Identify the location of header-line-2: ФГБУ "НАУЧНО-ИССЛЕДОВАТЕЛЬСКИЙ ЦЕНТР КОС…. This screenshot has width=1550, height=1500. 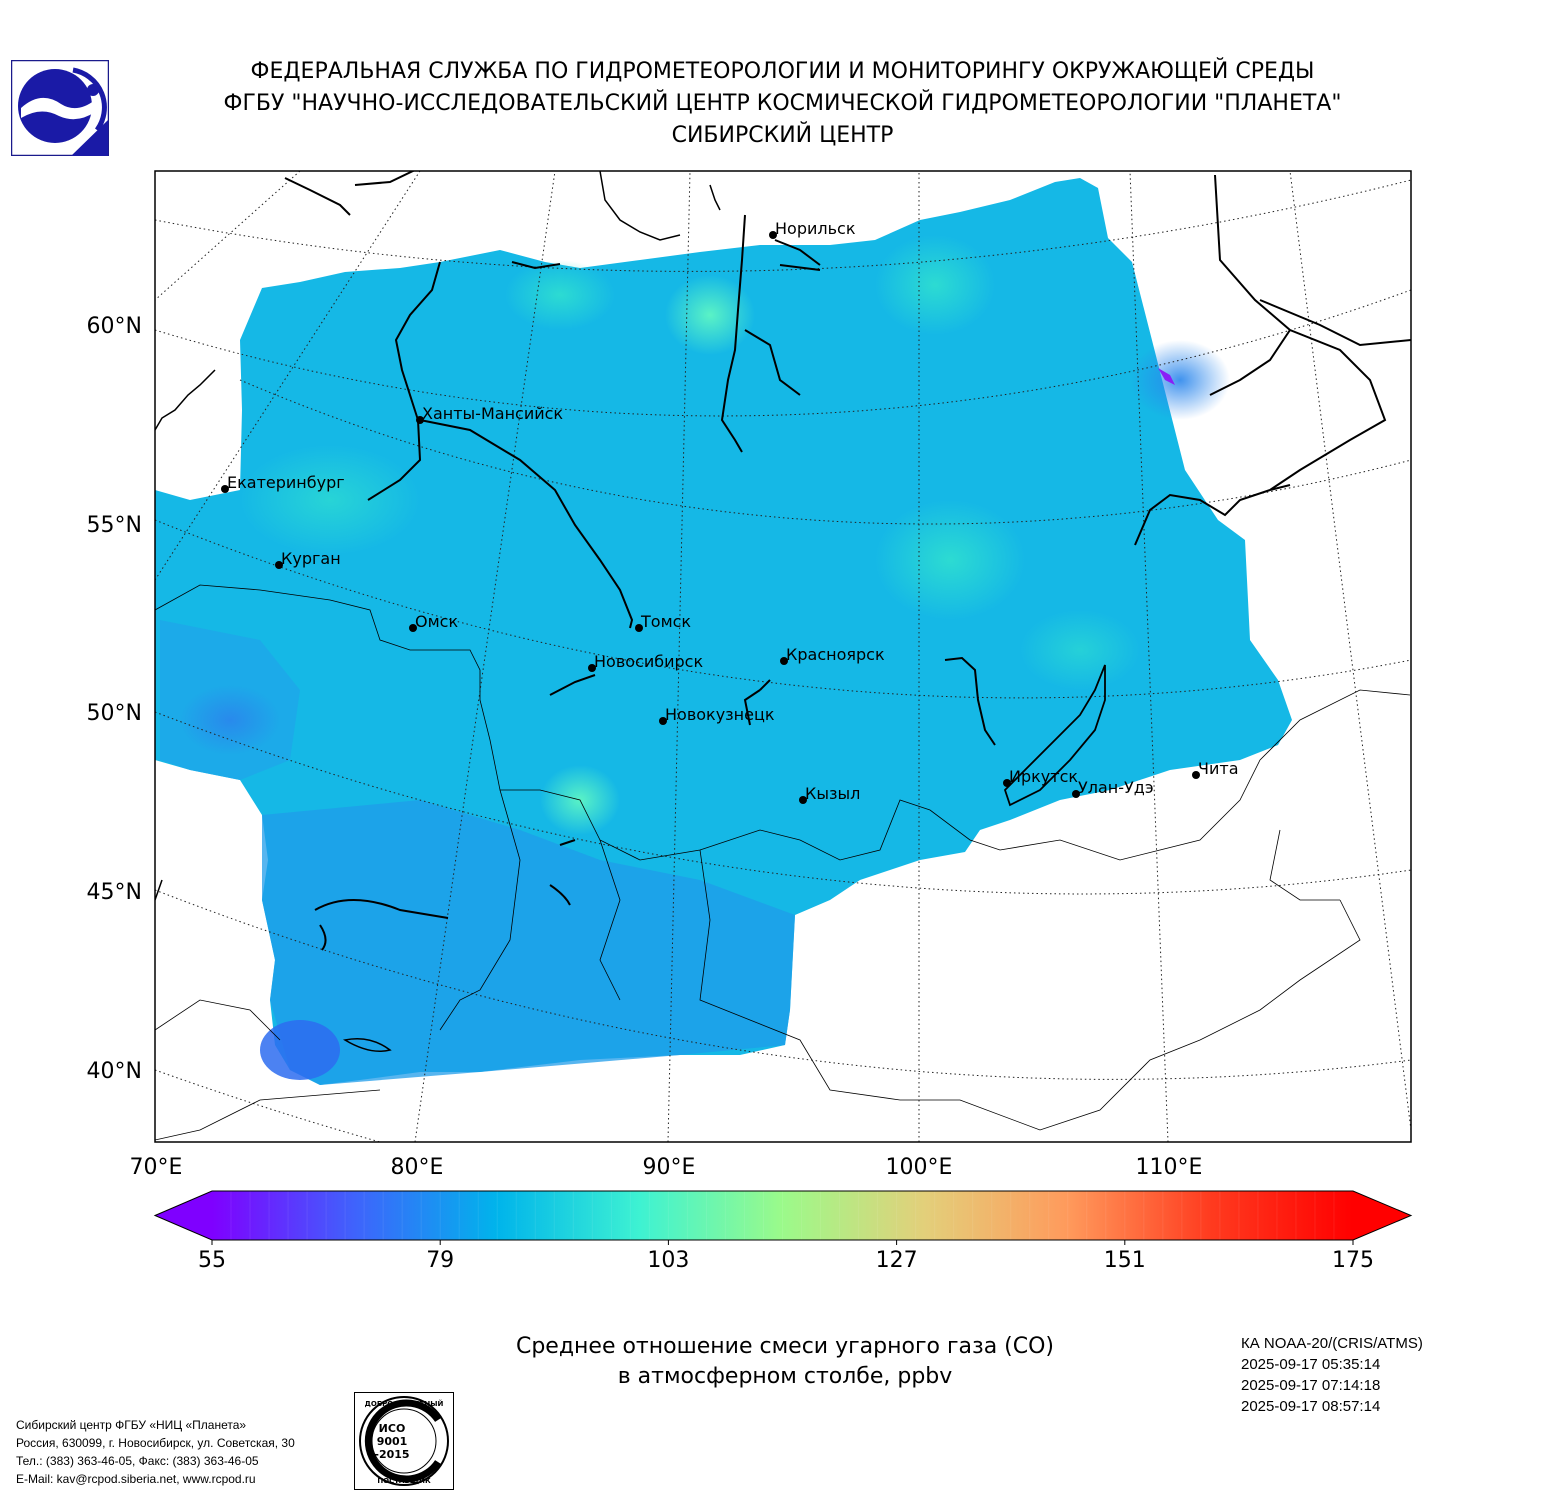
(782, 103).